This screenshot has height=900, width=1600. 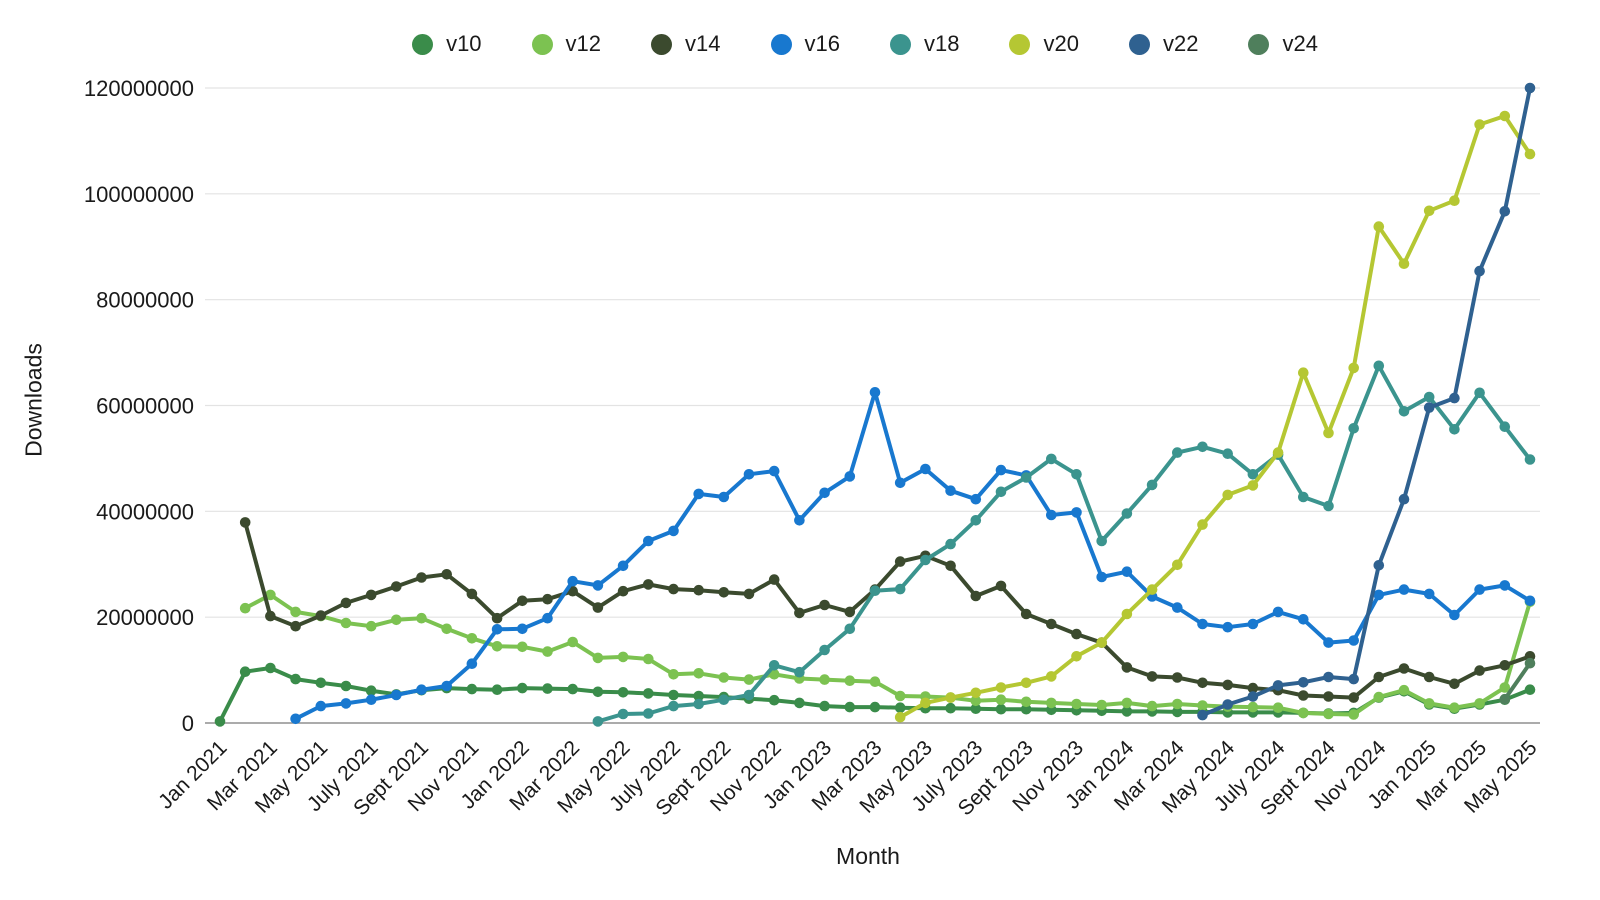 What do you see at coordinates (1283, 44) in the screenshot?
I see `legend-item-v24: v24` at bounding box center [1283, 44].